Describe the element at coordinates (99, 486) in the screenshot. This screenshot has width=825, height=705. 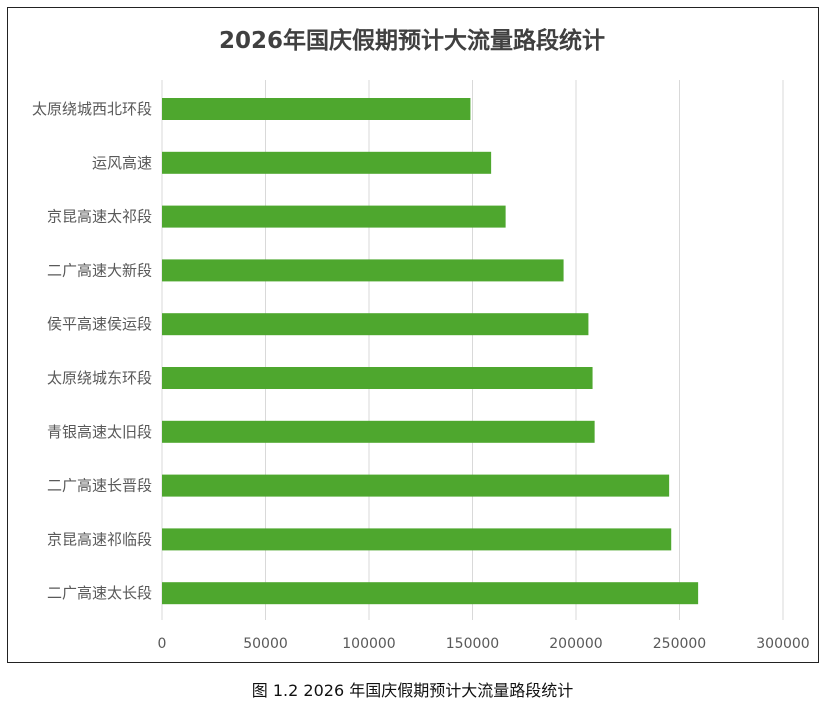
I see `category-label: 二广高速长晋段` at that location.